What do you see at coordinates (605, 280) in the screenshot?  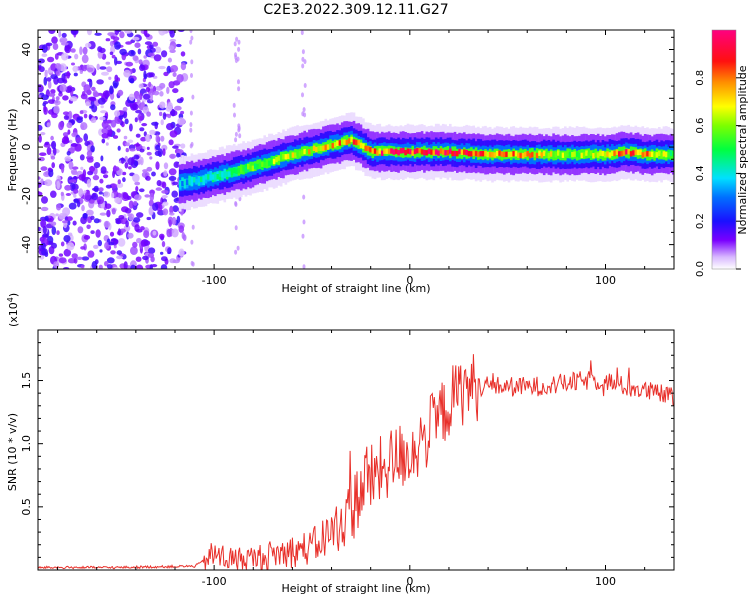 I see `x-tick-label: 100` at bounding box center [605, 280].